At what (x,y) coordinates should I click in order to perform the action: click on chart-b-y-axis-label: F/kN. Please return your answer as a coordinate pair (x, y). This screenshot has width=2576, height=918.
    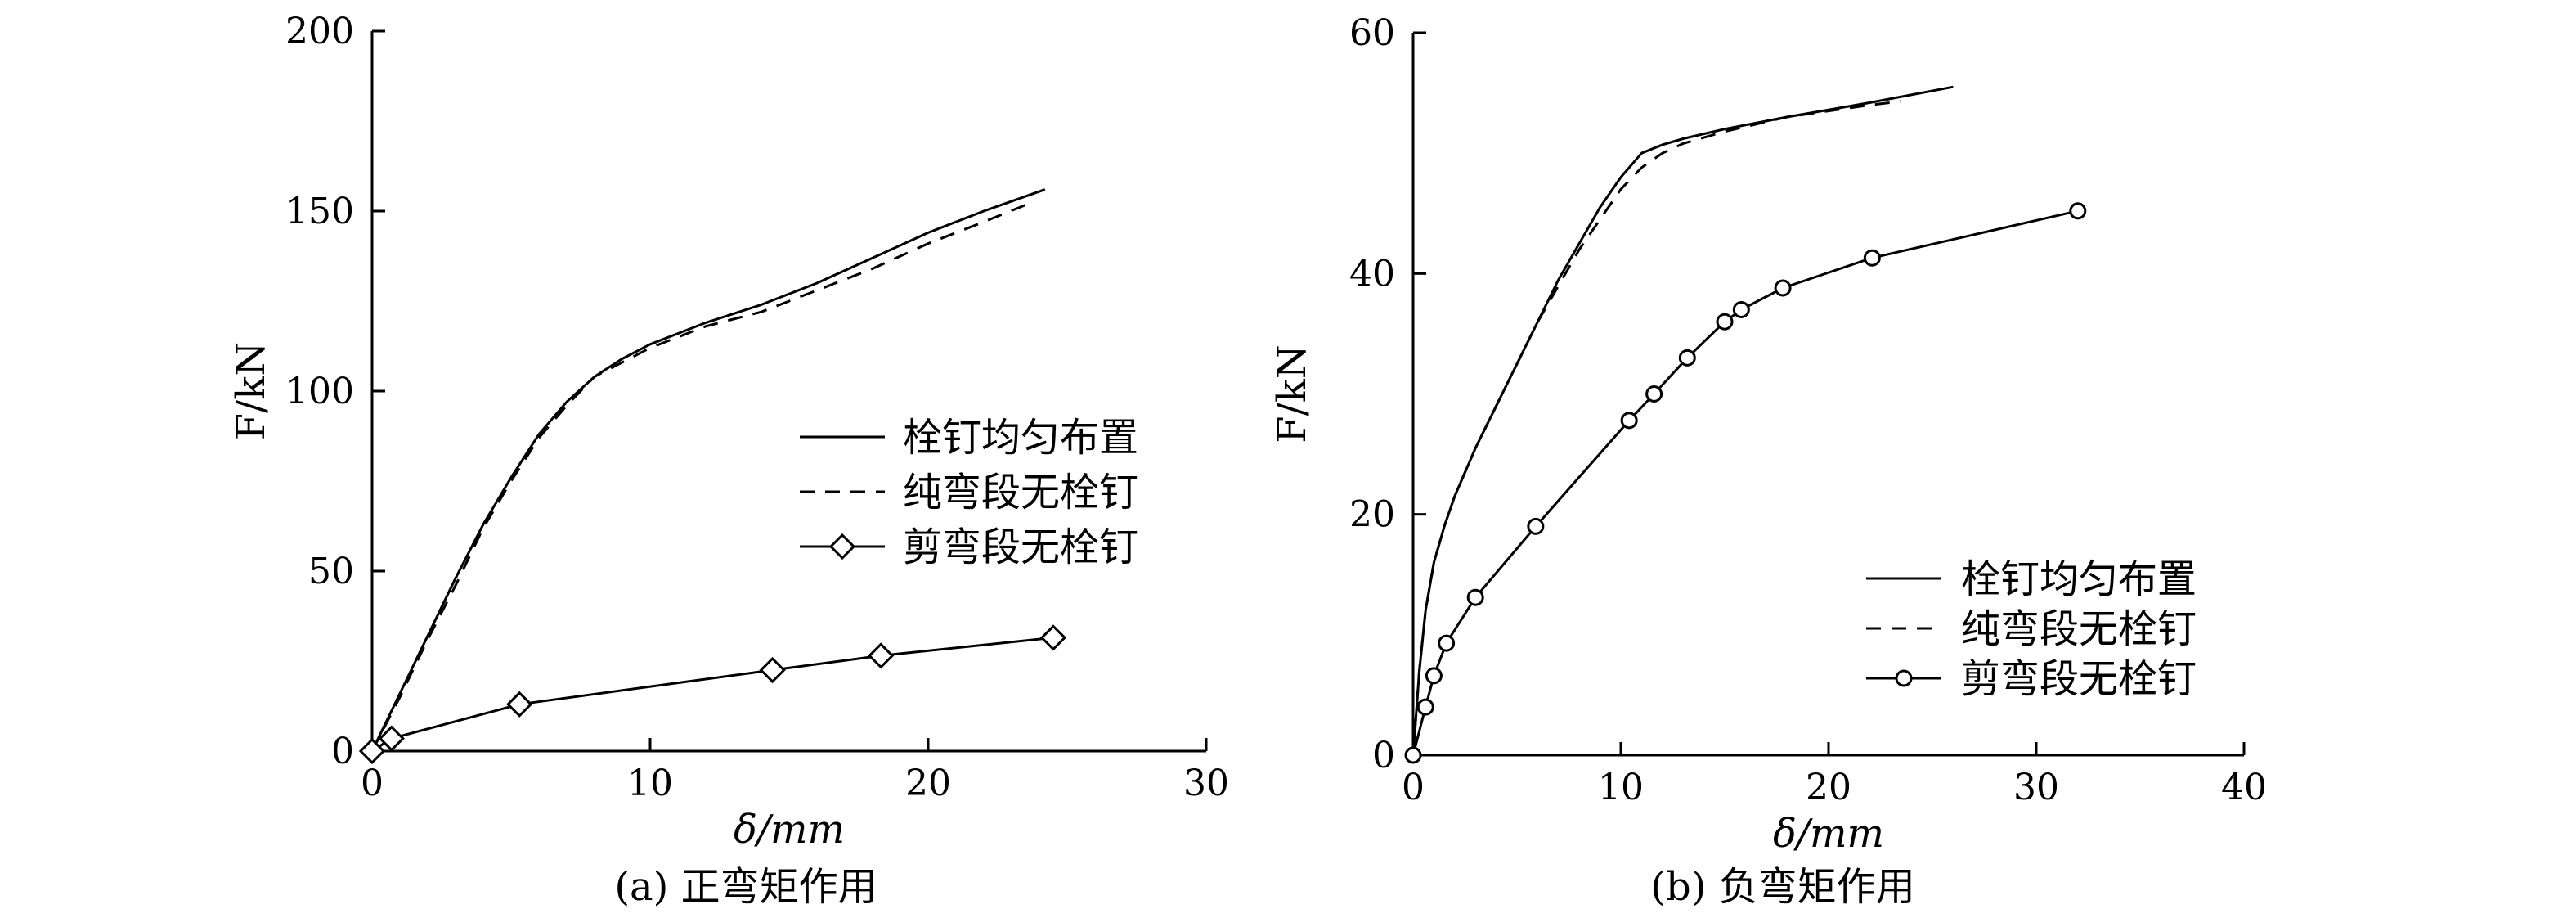
    Looking at the image, I should click on (1292, 394).